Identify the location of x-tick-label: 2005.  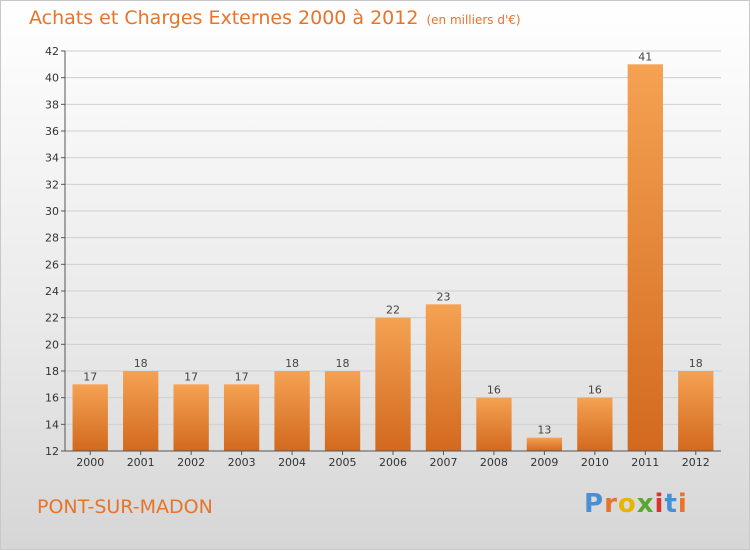
(343, 462).